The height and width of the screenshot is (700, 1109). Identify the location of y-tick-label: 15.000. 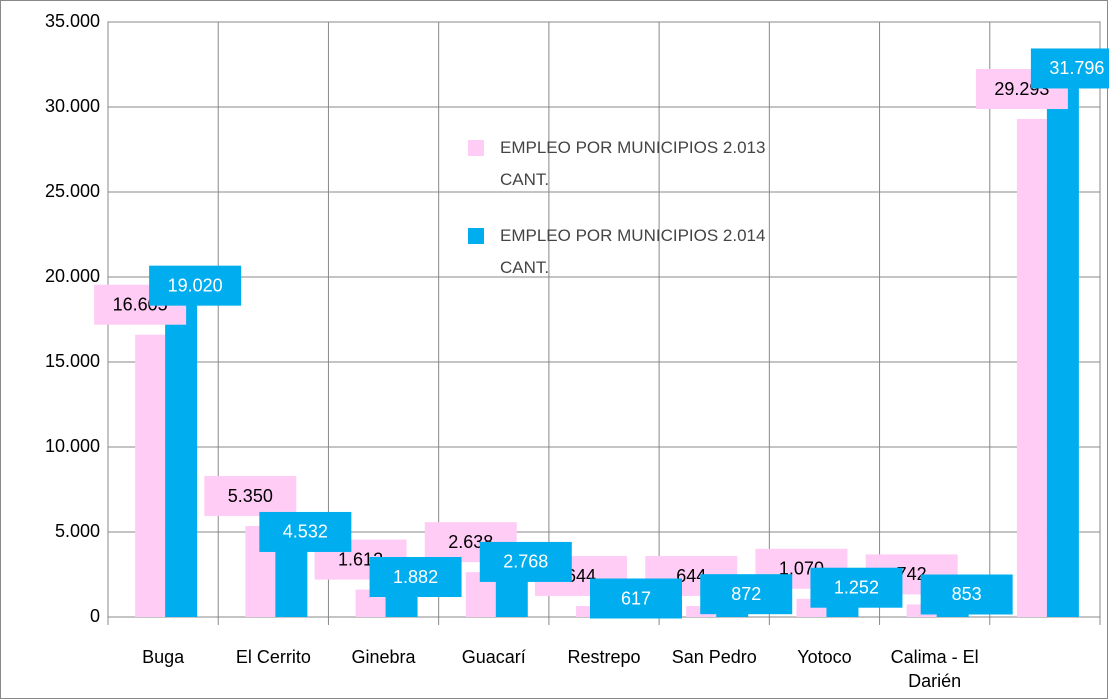
(72, 361).